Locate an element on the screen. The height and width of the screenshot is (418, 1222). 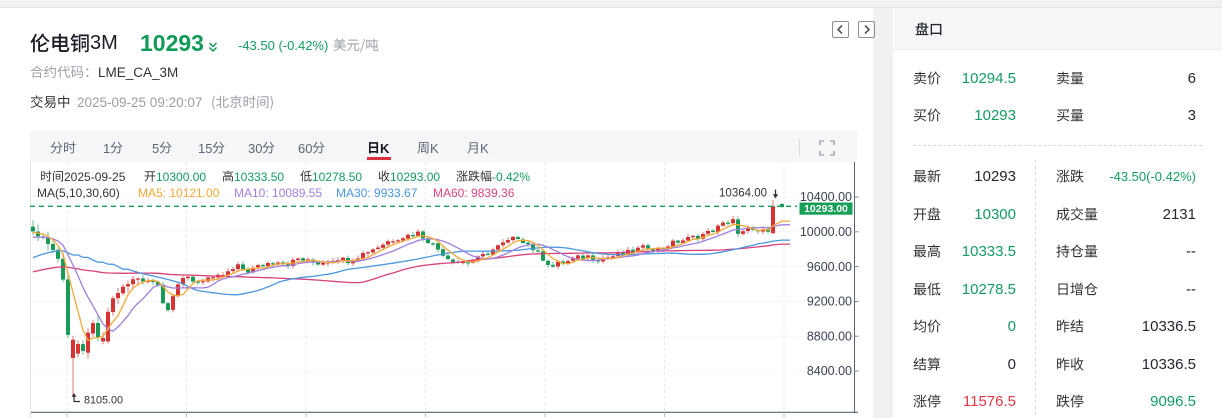
svg-text: 10400.00 is located at coordinates (826, 197).